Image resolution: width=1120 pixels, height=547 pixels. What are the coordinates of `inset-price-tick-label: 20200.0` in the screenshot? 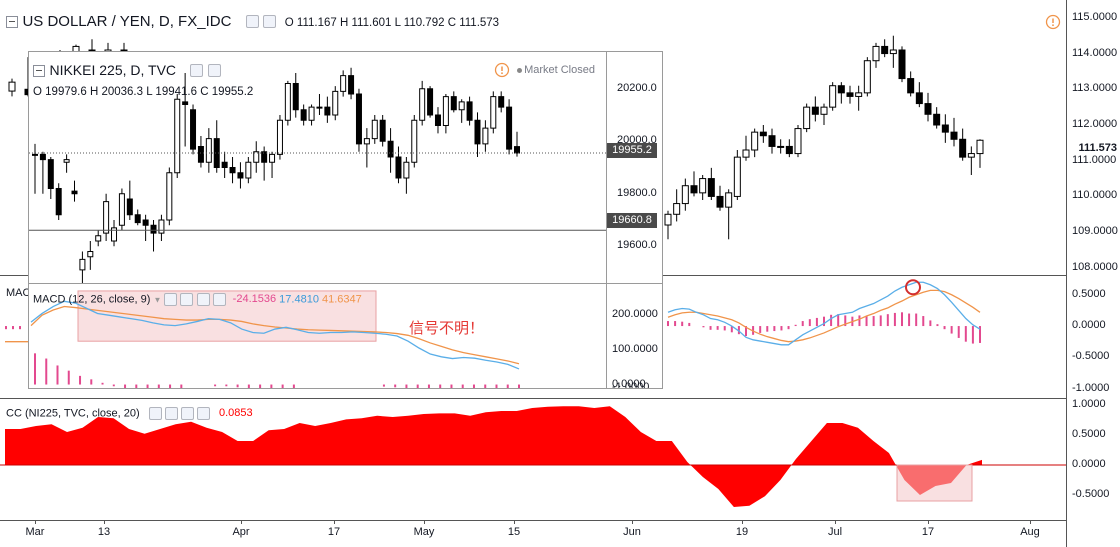 It's located at (637, 87).